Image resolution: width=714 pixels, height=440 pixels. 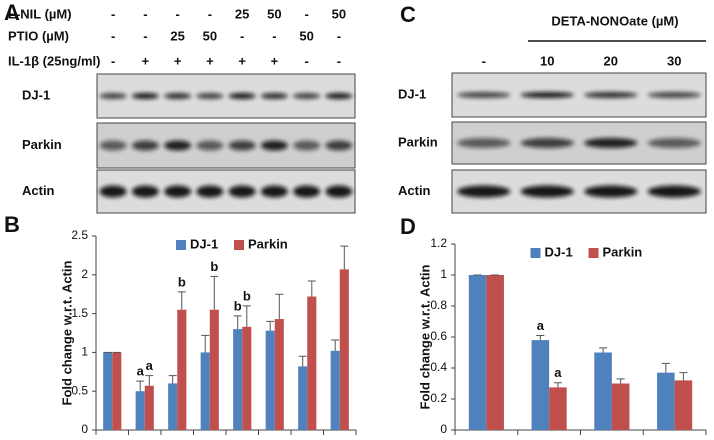 I want to click on y-axis-label: Fold change w.r.t. Actin, so click(x=66, y=332).